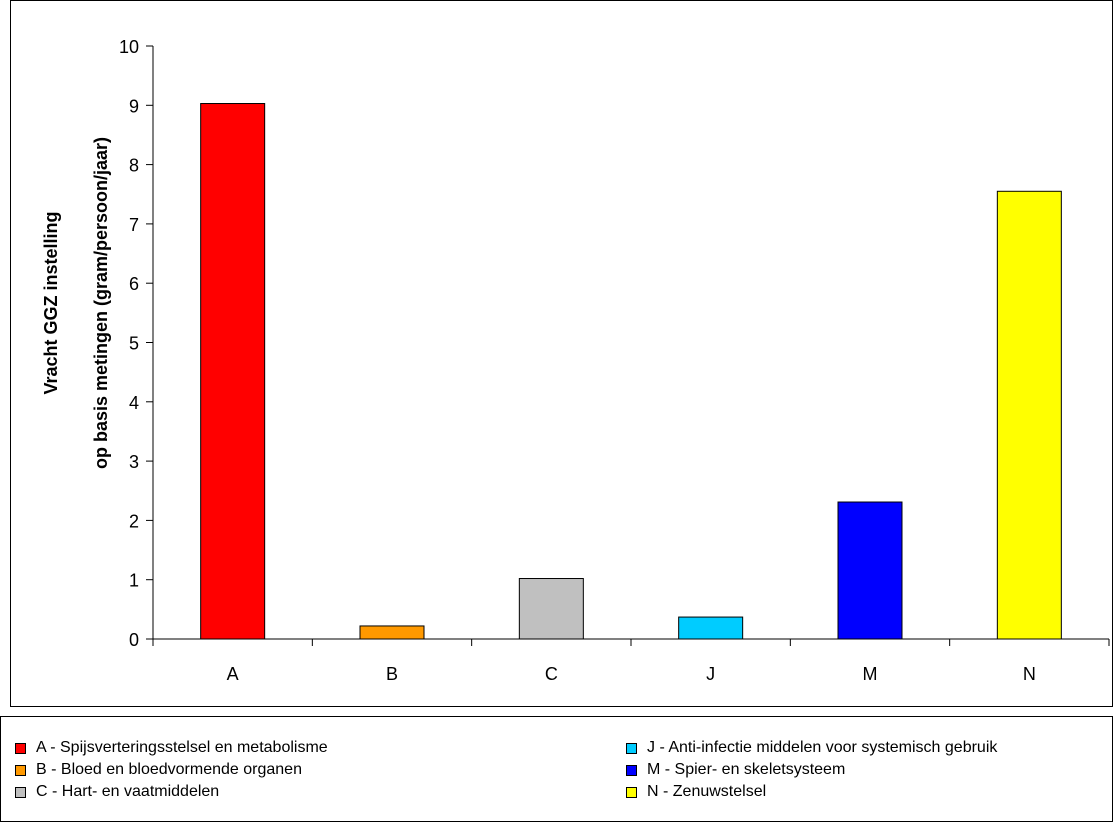  What do you see at coordinates (746, 769) in the screenshot?
I see `legend-label: M - Spier- en skeletsysteem` at bounding box center [746, 769].